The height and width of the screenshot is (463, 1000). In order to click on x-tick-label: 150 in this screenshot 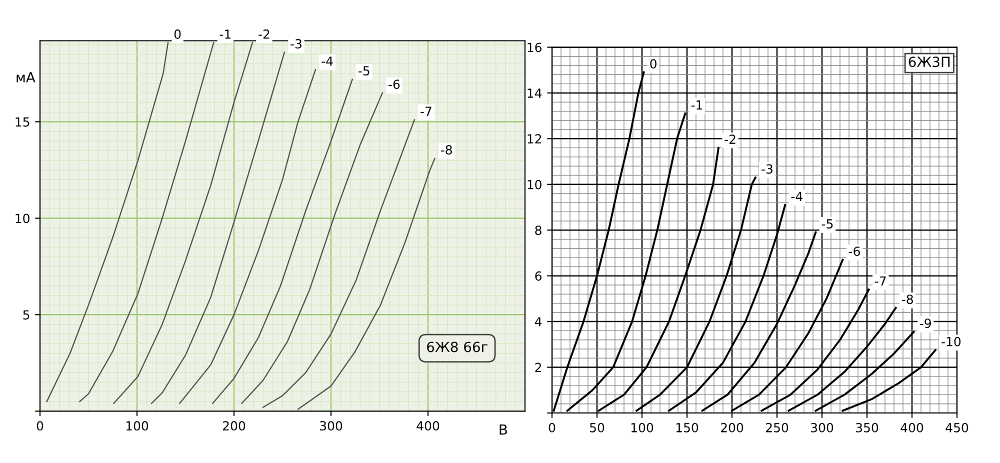, I will do `click(687, 427)`.